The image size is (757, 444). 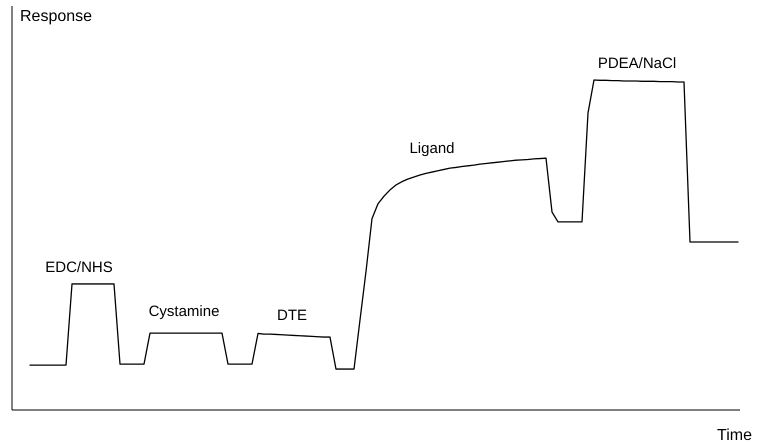 I want to click on y-axis-title: Response, so click(x=56, y=16).